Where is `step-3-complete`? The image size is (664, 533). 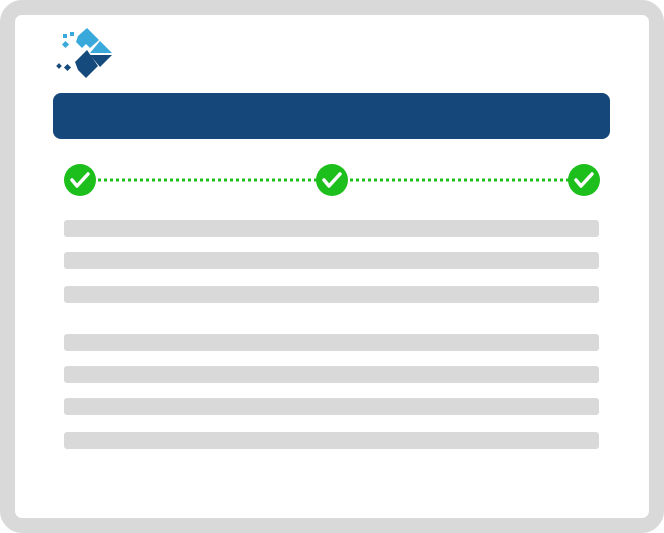 step-3-complete is located at coordinates (584, 180).